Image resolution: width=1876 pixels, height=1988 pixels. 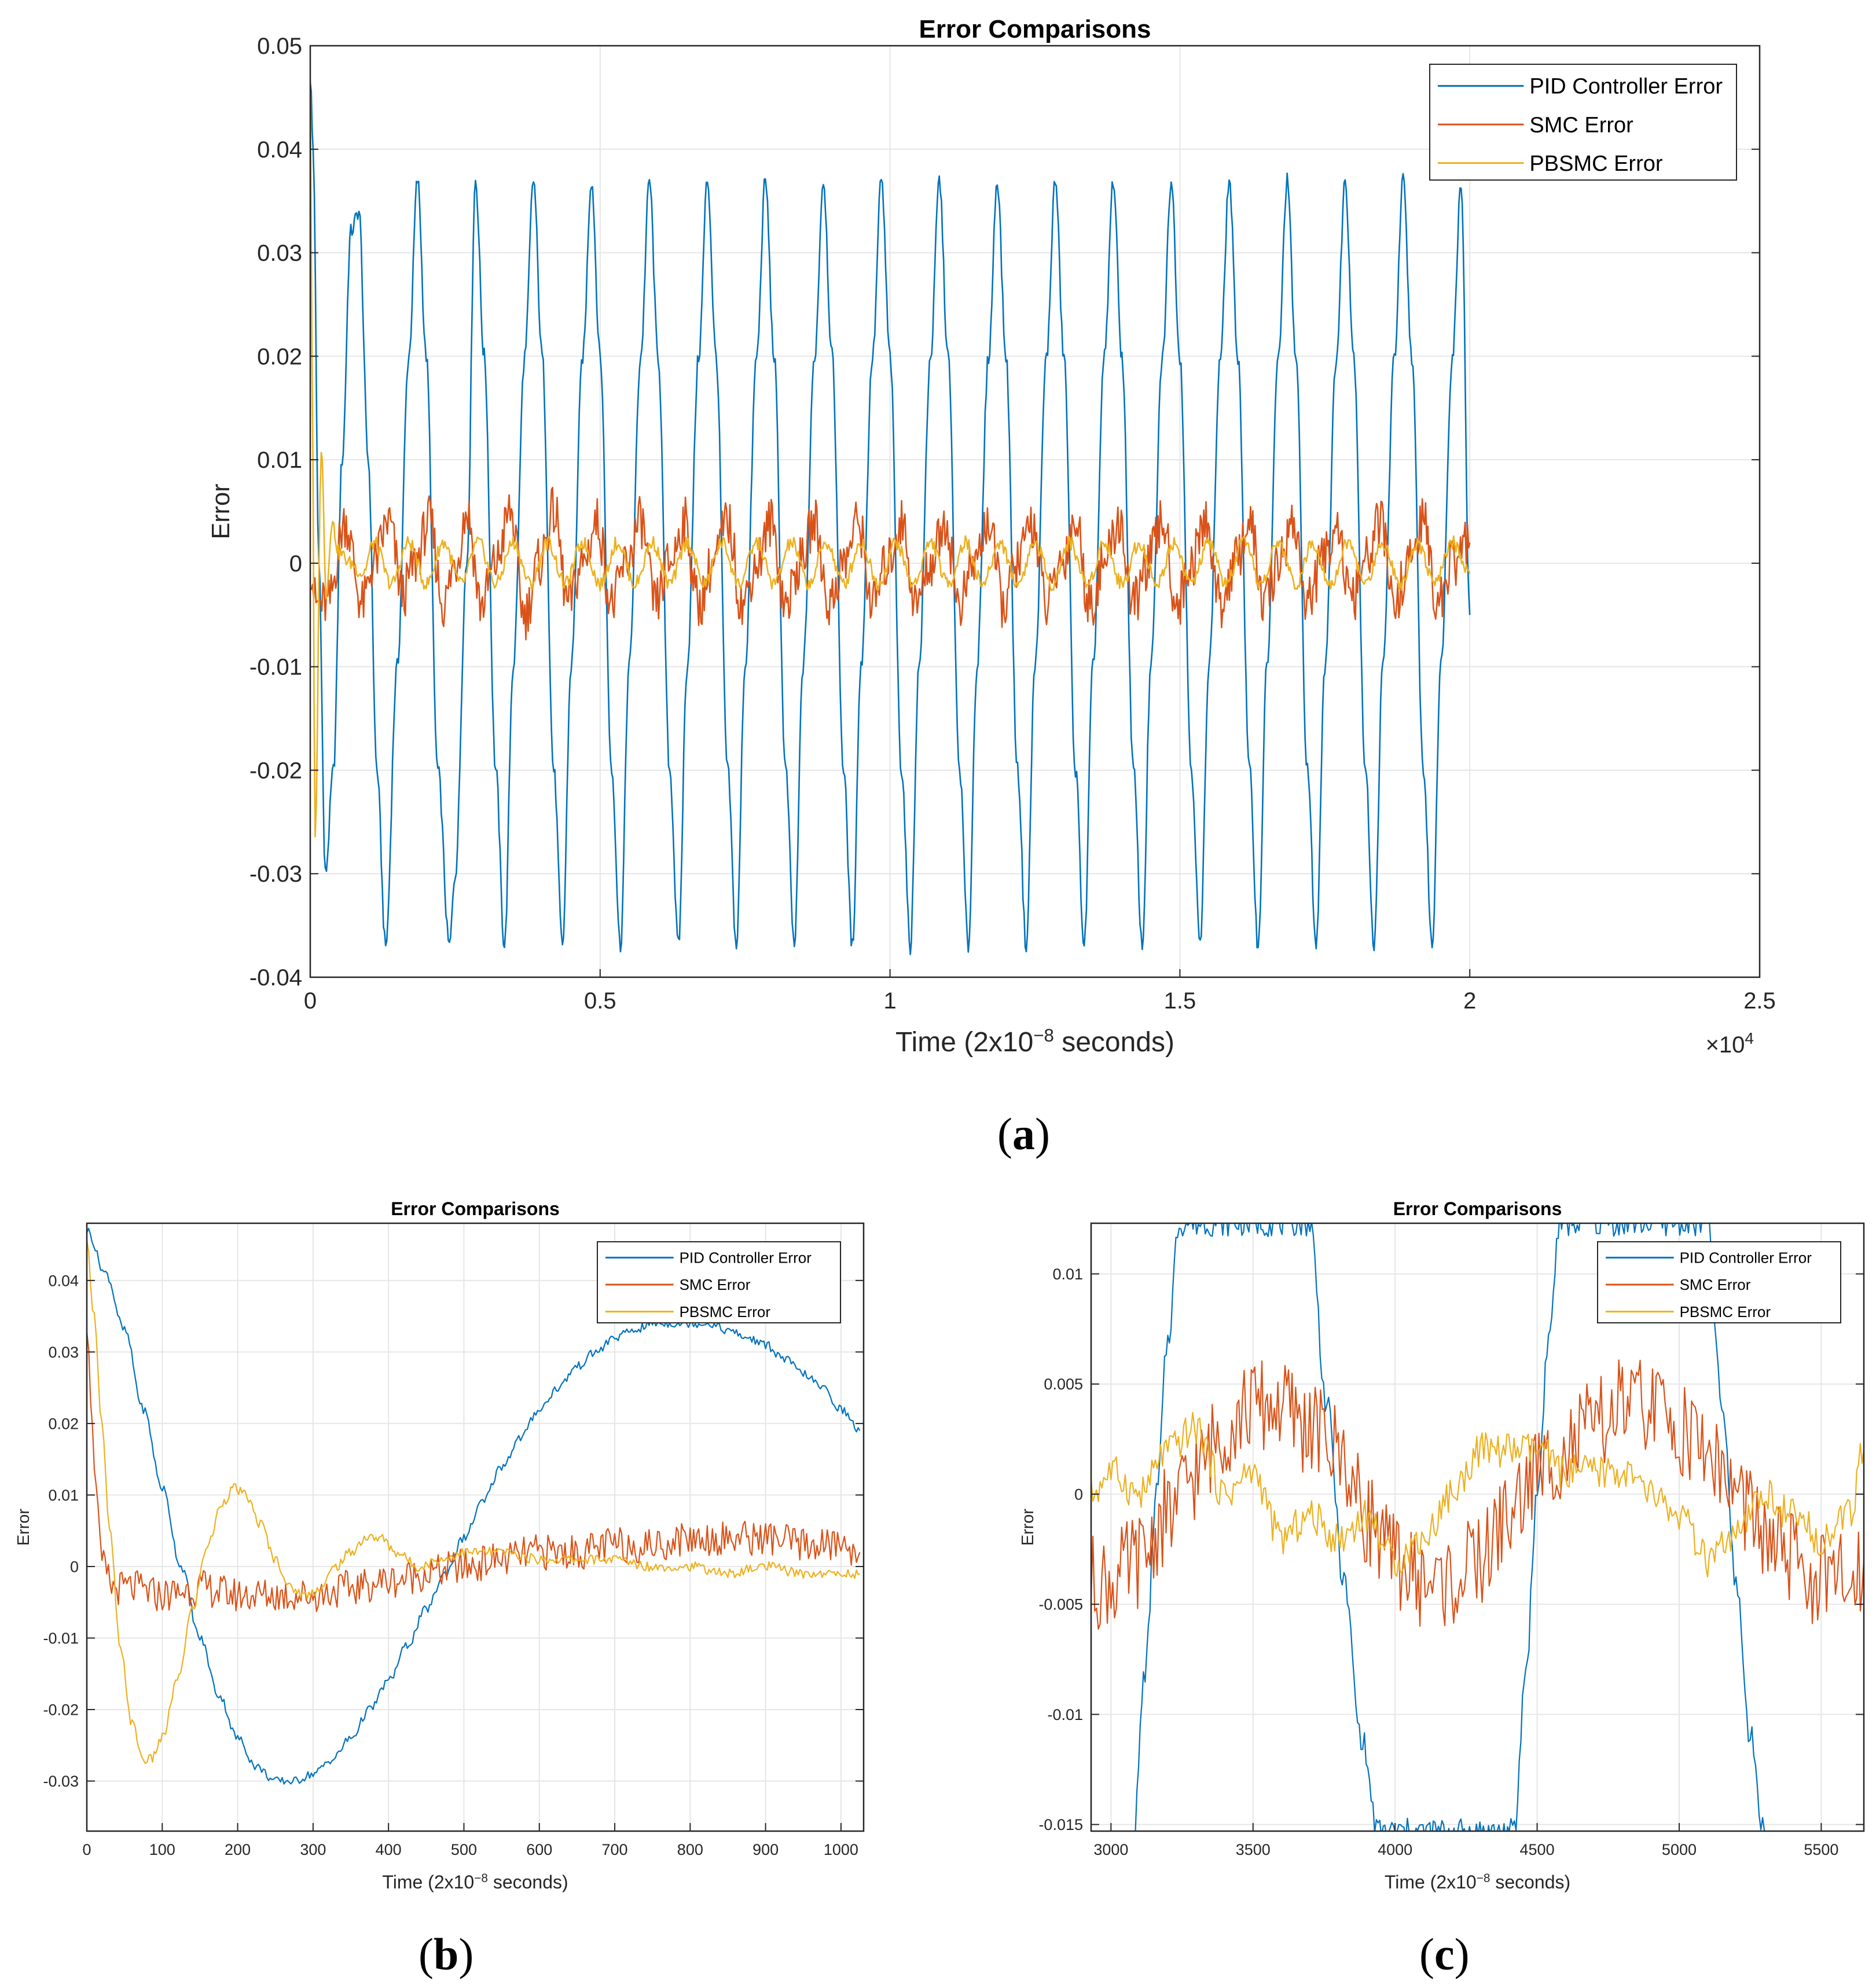 What do you see at coordinates (1060, 1605) in the screenshot?
I see `y-tick-label: -0.005` at bounding box center [1060, 1605].